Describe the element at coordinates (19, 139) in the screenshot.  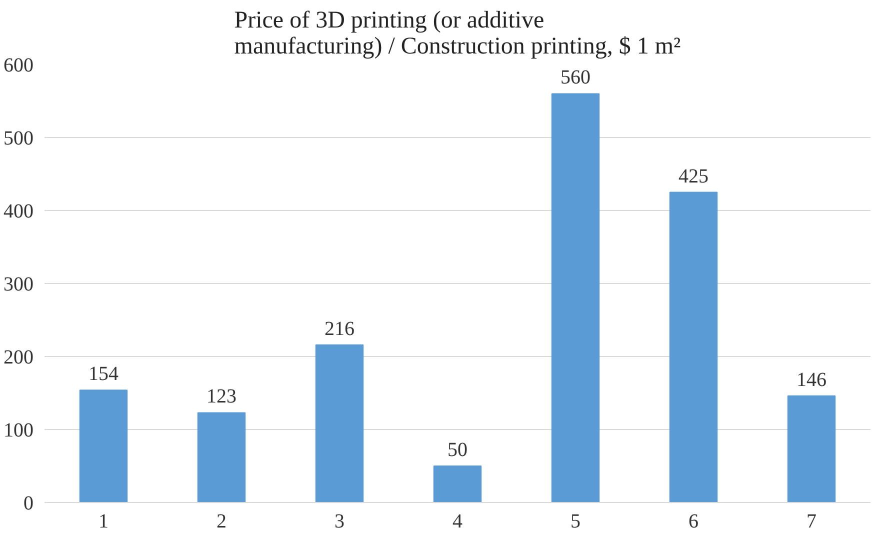
I see `y-tick-label: 500` at that location.